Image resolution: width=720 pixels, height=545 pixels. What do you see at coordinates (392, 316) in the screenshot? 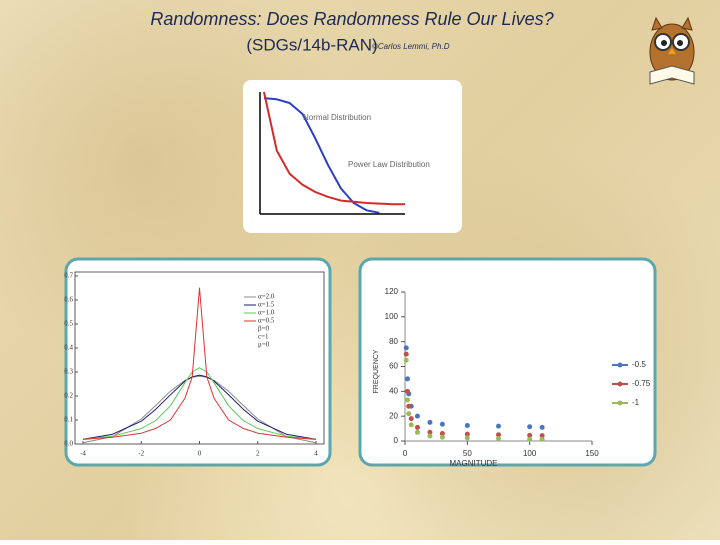
I see `y-tick-label: 100` at bounding box center [392, 316].